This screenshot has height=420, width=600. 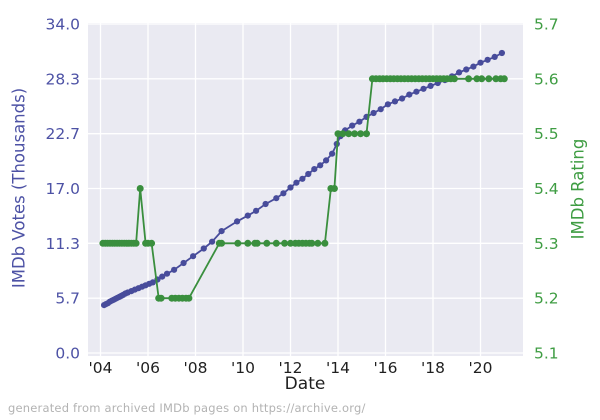 What do you see at coordinates (481, 368) in the screenshot?
I see `x-axis-tick: '20` at bounding box center [481, 368].